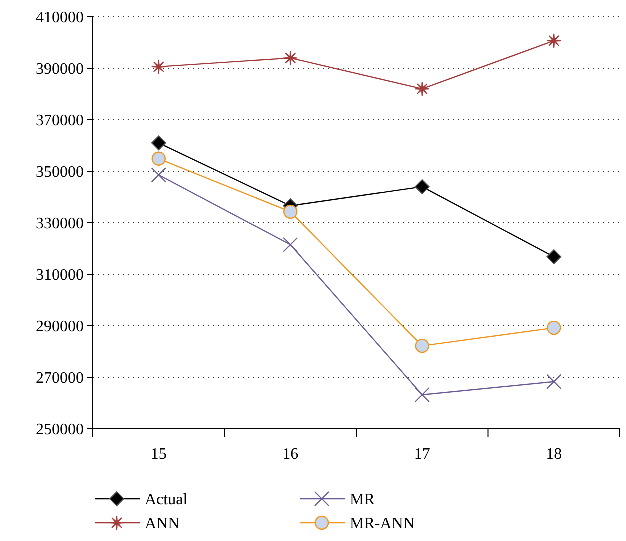  Describe the element at coordinates (60, 173) in the screenshot. I see `y-tick-label: 350000` at that location.